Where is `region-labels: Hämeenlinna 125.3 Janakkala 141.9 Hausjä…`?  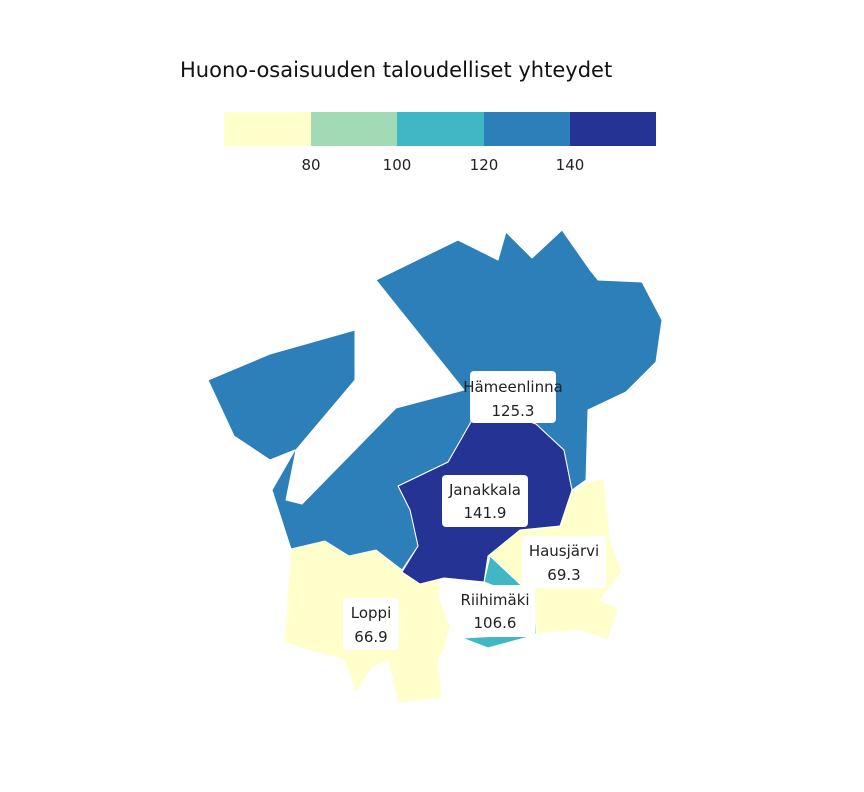 region-labels: Hämeenlinna 125.3 Janakkala 141.9 Hausjä… is located at coordinates (474, 510).